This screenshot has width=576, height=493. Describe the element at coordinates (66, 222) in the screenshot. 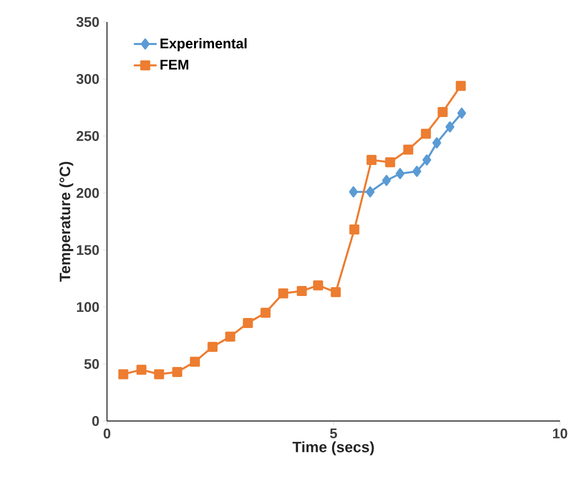

I see `y-axis-title: Temperature (°C)` at that location.